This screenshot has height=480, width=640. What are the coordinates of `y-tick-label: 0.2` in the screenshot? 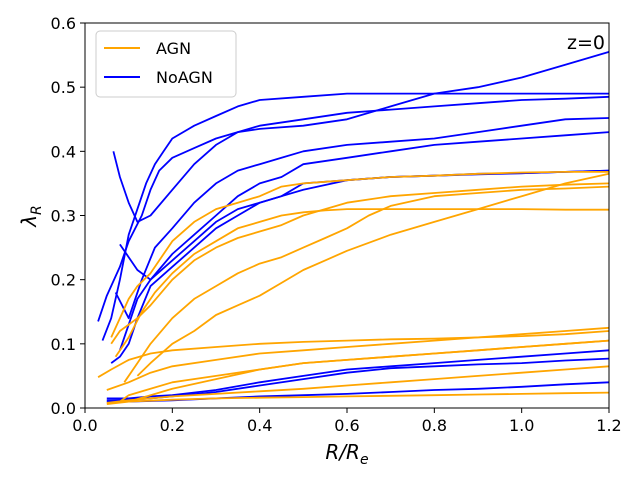 It's located at (63, 280).